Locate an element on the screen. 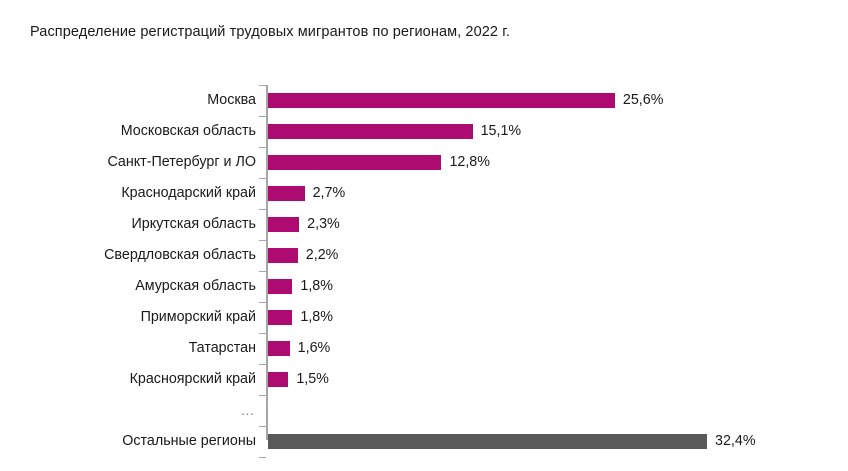  bar-row: Свердловская область 2,2% is located at coordinates (424, 255).